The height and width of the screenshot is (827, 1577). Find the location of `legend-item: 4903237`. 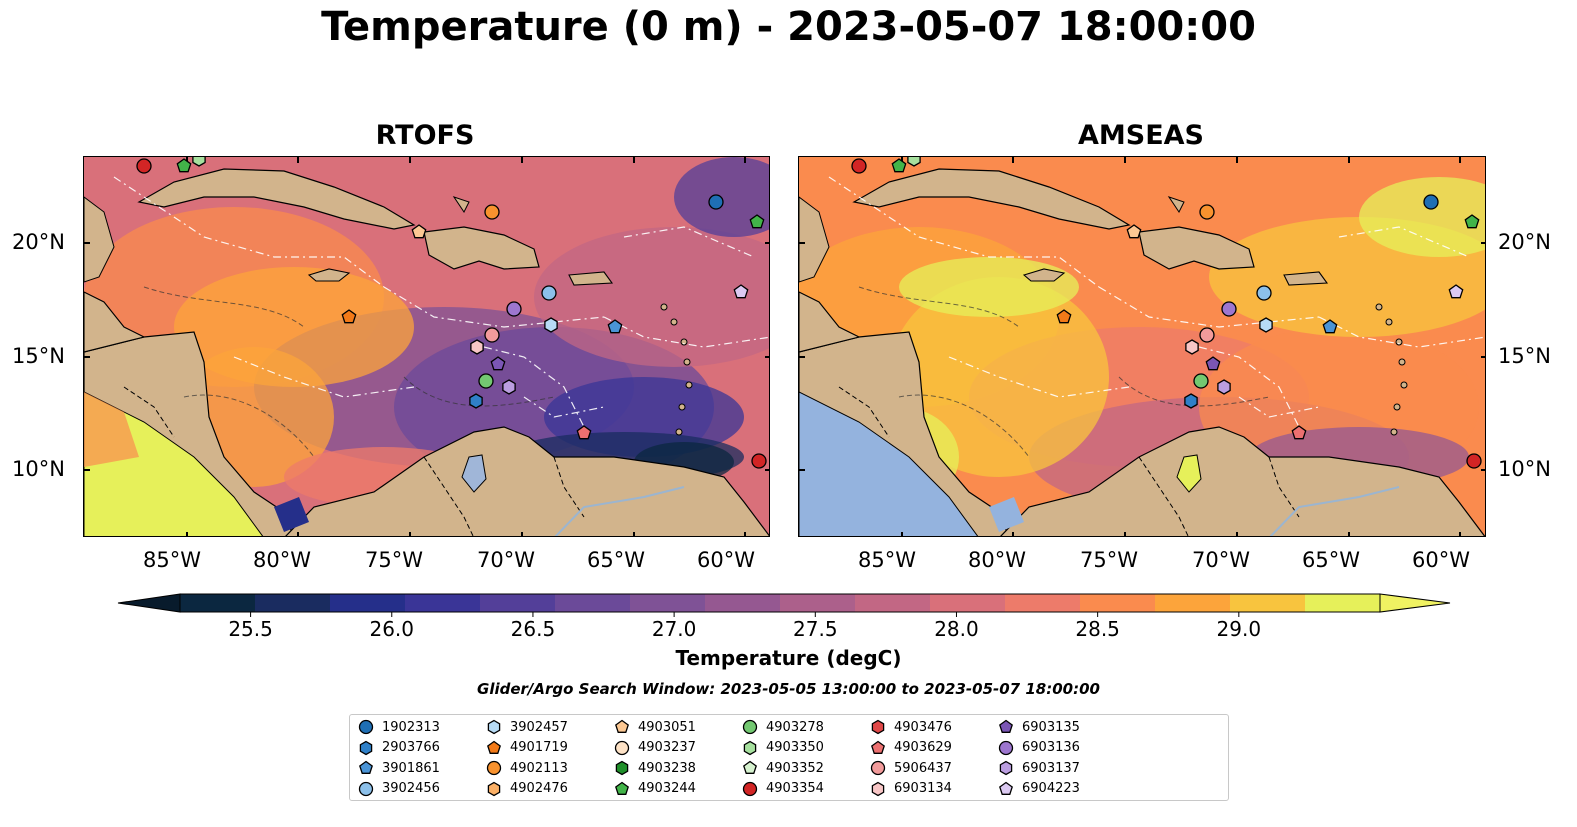

legend-item: 4903237 is located at coordinates (655, 748).